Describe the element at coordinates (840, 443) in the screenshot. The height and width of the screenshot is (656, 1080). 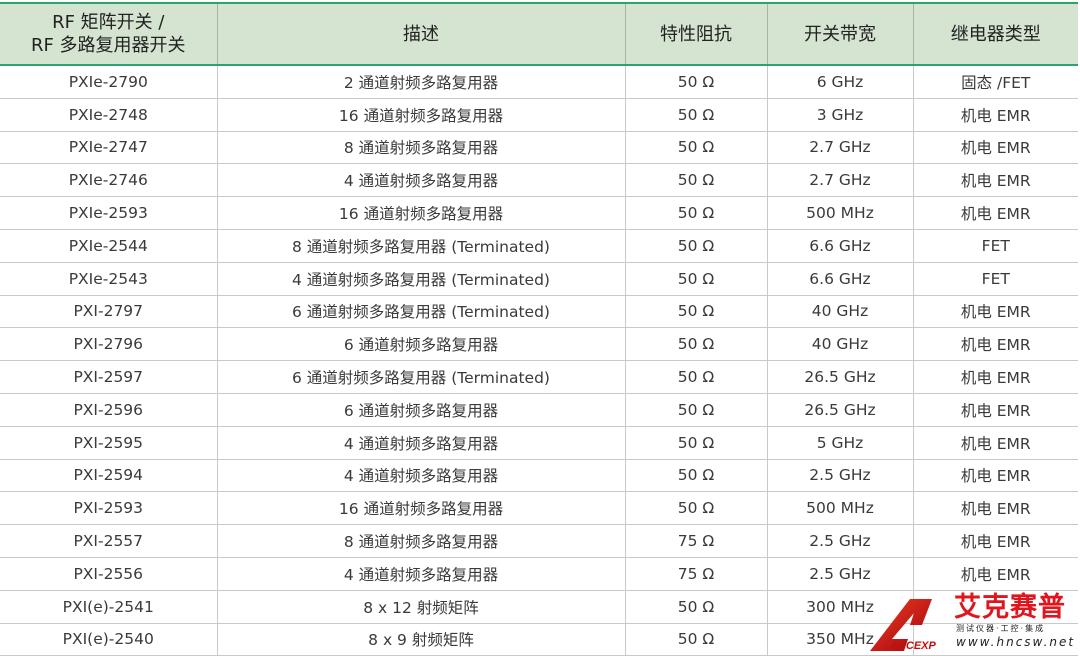
I see `cell-bandwidth: 5 GHz` at that location.